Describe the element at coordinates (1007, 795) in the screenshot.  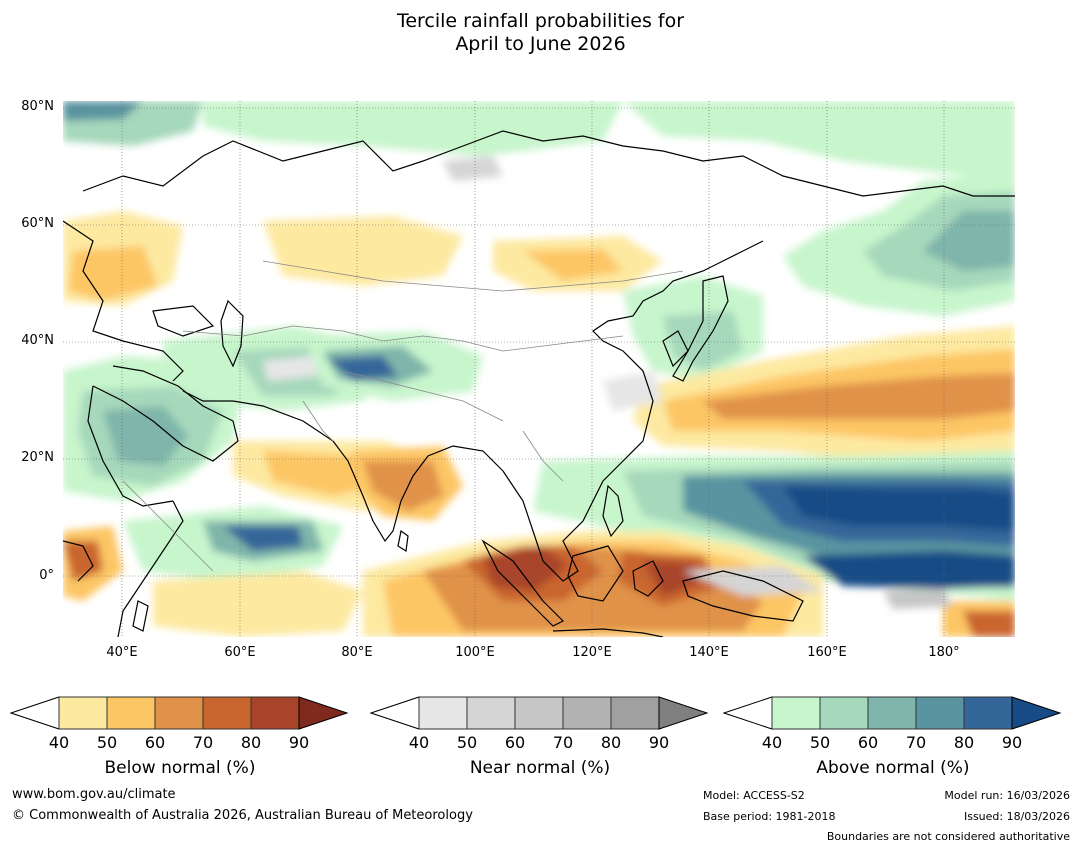
I see `model-run-text: Model run: 16/03/2026` at that location.